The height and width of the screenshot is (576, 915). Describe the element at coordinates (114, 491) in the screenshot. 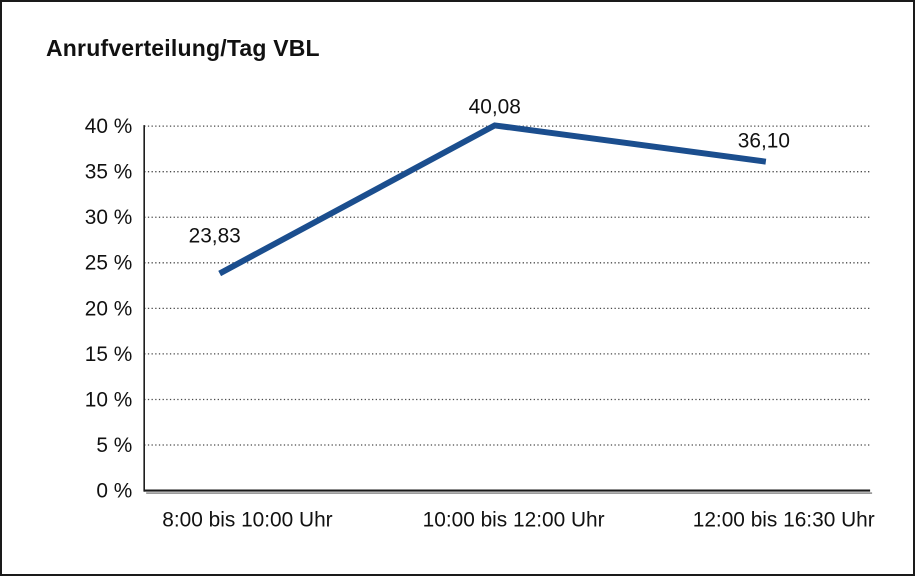

I see `y-tick-label: 0 %` at that location.